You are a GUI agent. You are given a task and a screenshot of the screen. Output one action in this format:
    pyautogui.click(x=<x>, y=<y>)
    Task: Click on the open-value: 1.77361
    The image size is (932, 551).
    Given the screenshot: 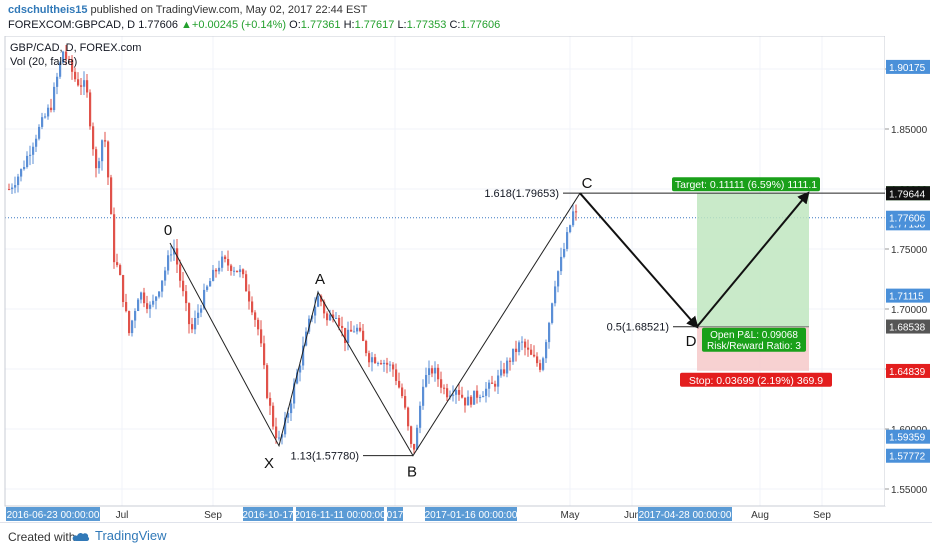 What is the action you would take?
    pyautogui.click(x=320, y=25)
    